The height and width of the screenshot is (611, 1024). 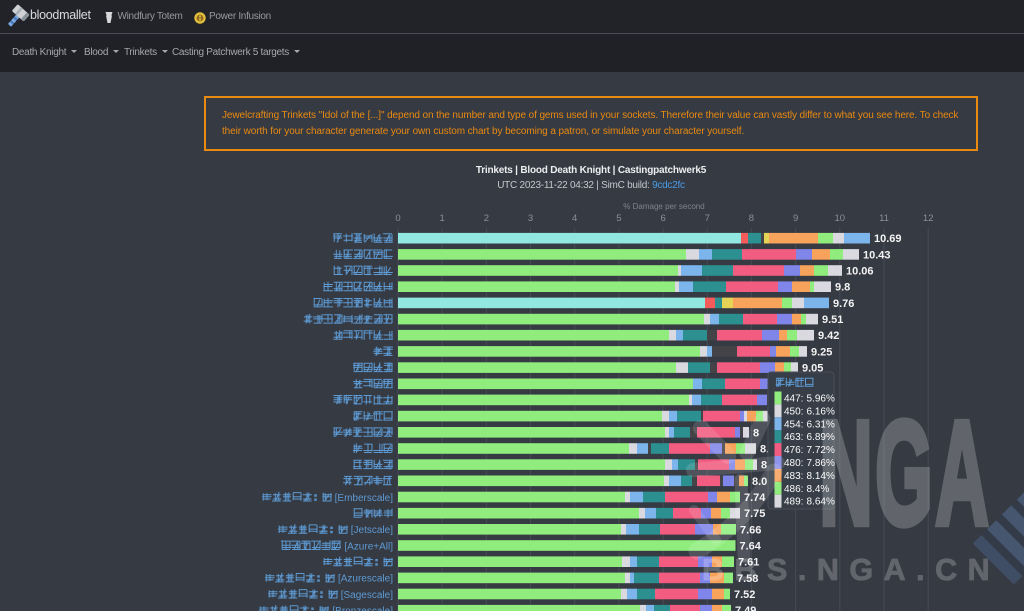 What do you see at coordinates (751, 547) in the screenshot?
I see `svg-text: 7.64` at bounding box center [751, 547].